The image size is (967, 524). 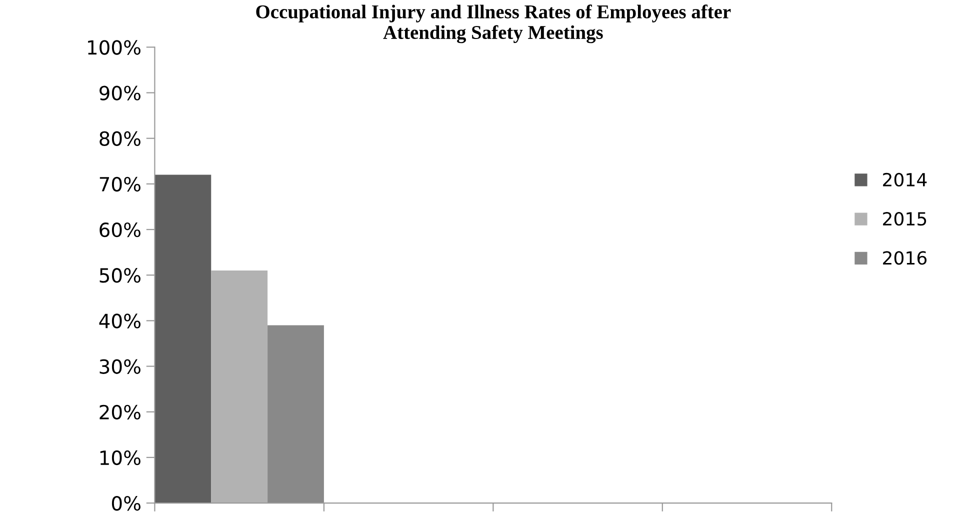 I want to click on y-tick-label: 40%, so click(x=119, y=321).